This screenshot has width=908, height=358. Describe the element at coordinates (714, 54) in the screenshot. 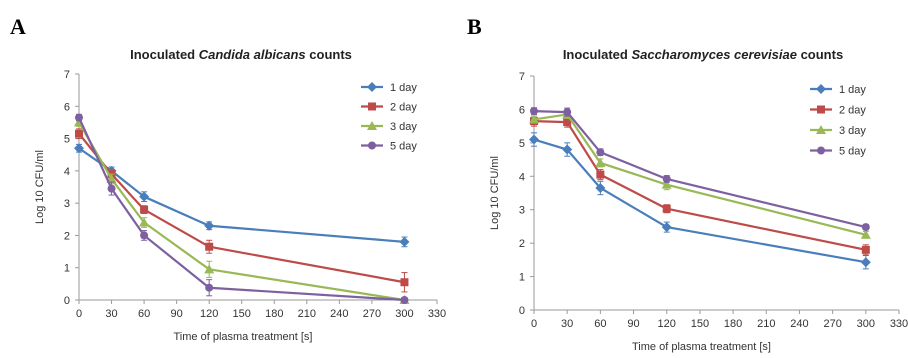

I see `chart-title-species: Saccharomyces cerevisiae` at that location.